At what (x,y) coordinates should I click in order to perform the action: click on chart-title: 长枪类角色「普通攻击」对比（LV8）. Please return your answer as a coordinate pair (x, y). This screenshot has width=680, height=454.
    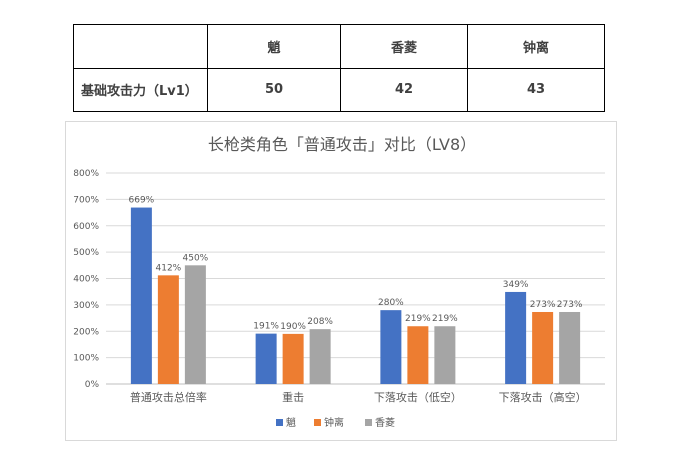
    Looking at the image, I should click on (342, 144).